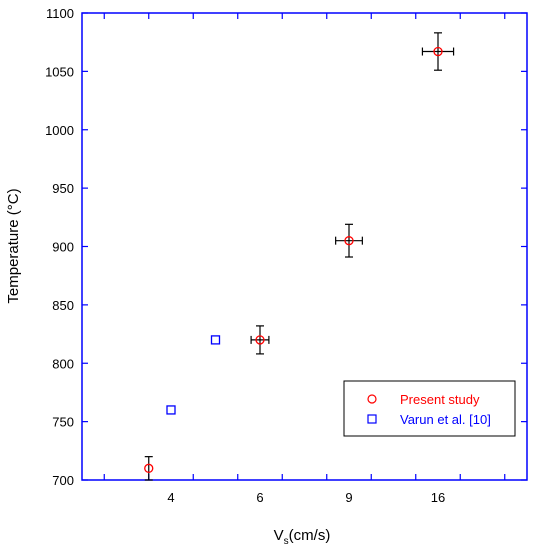 This screenshot has width=535, height=550. I want to click on x-tick-label: 9, so click(348, 497).